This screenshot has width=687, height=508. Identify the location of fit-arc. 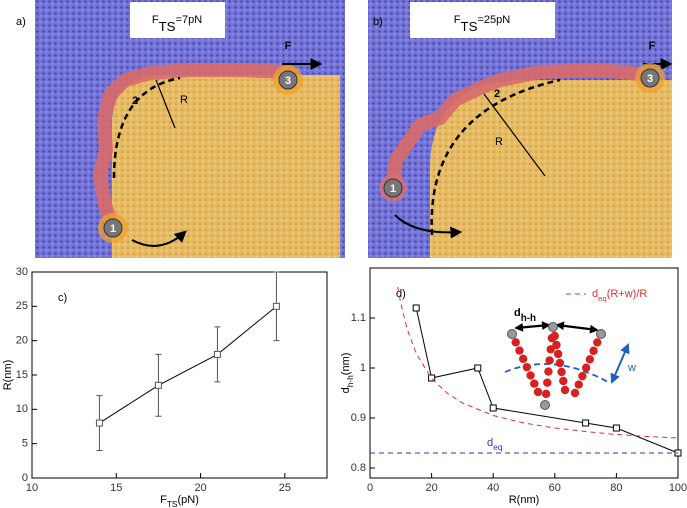
(146, 127).